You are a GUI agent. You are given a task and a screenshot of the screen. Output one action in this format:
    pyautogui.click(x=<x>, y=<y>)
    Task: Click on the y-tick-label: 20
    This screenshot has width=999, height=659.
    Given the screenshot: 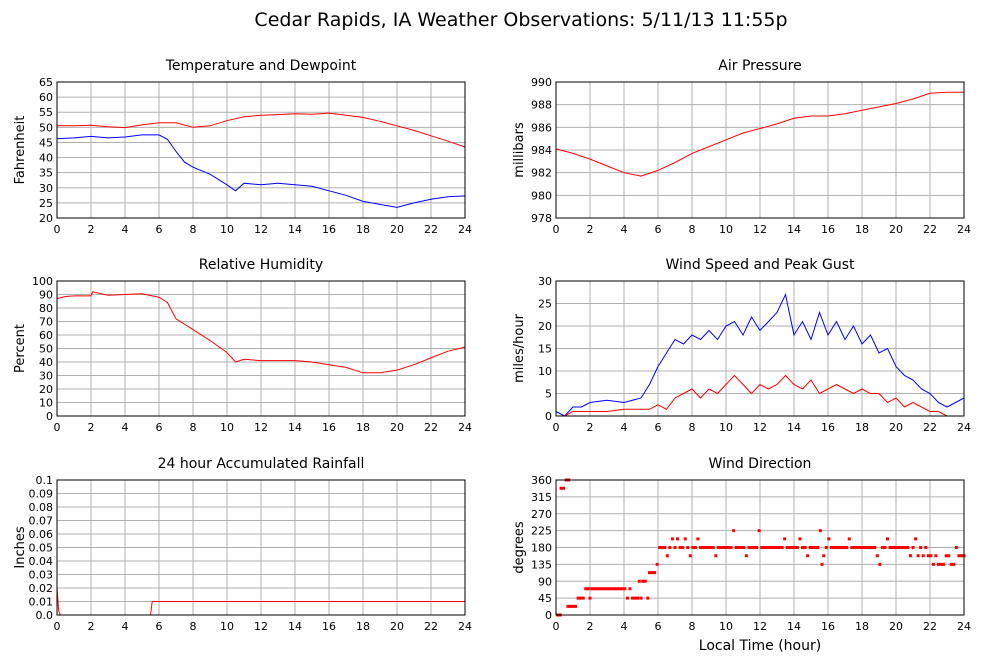 What is the action you would take?
    pyautogui.click(x=46, y=218)
    